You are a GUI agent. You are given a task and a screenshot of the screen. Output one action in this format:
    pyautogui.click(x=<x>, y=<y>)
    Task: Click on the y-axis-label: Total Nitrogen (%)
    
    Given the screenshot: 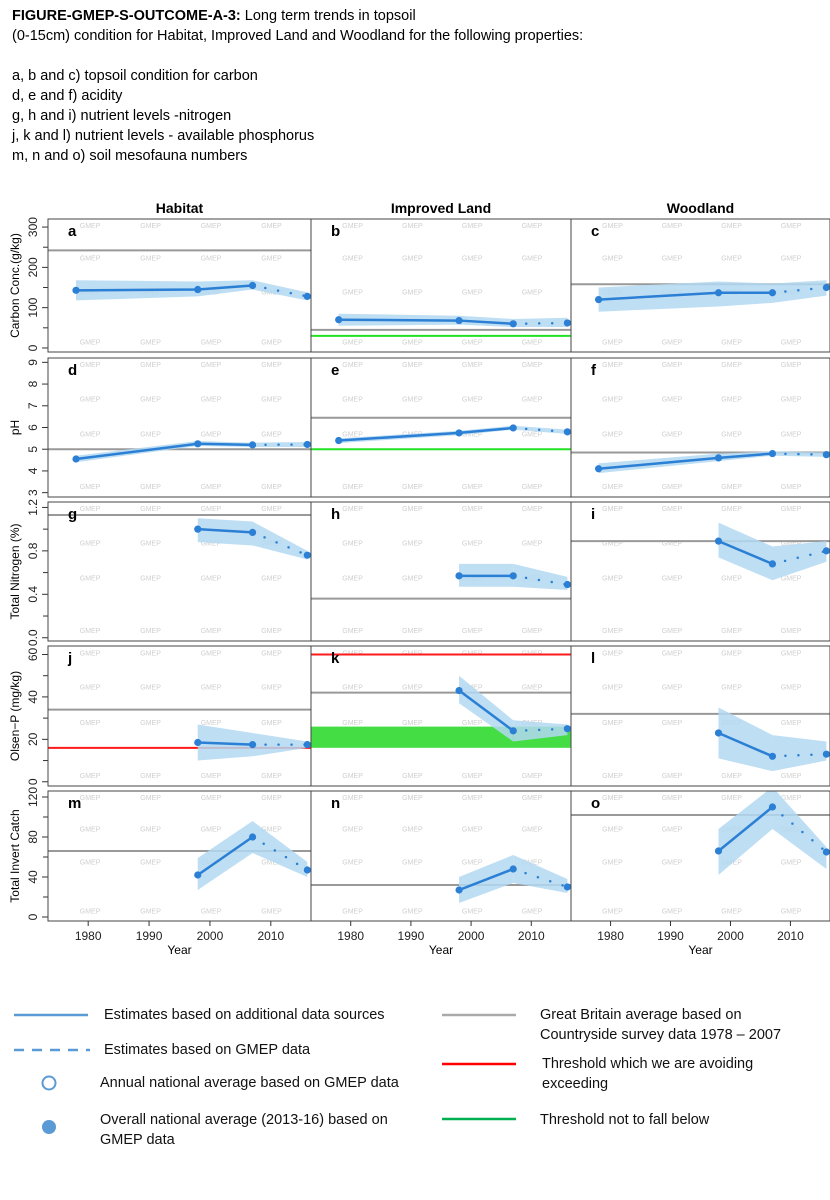 What is the action you would take?
    pyautogui.click(x=15, y=571)
    